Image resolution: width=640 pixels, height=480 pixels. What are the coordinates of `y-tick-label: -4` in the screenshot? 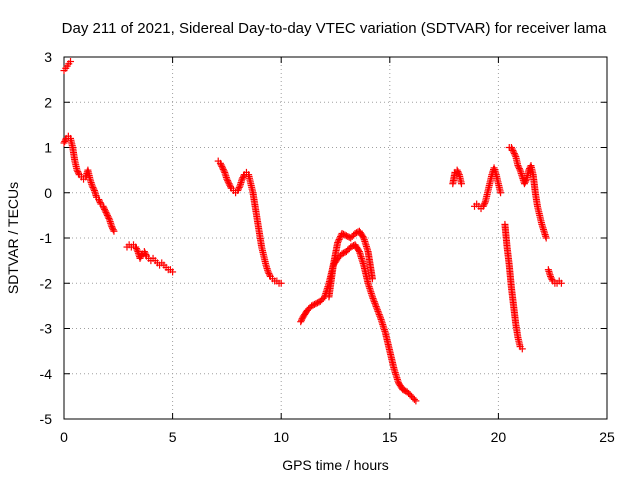 It's located at (46, 374).